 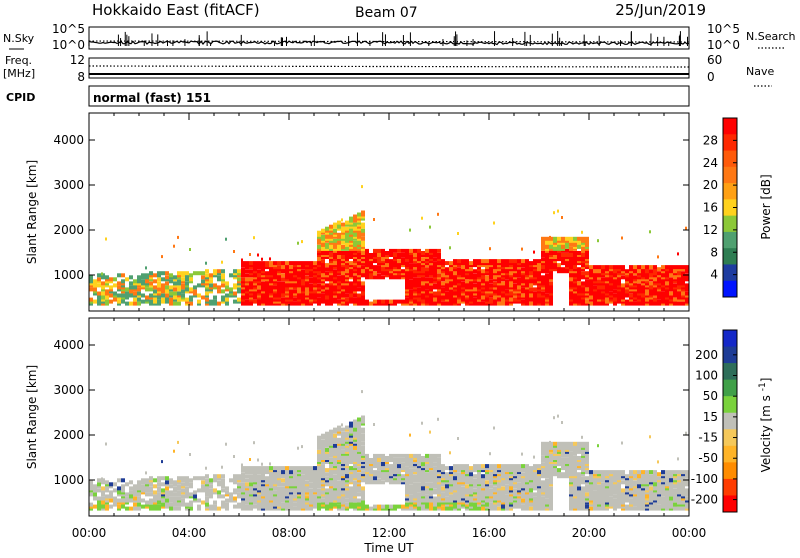 I want to click on freq-tick-top: 12, so click(x=77, y=60).